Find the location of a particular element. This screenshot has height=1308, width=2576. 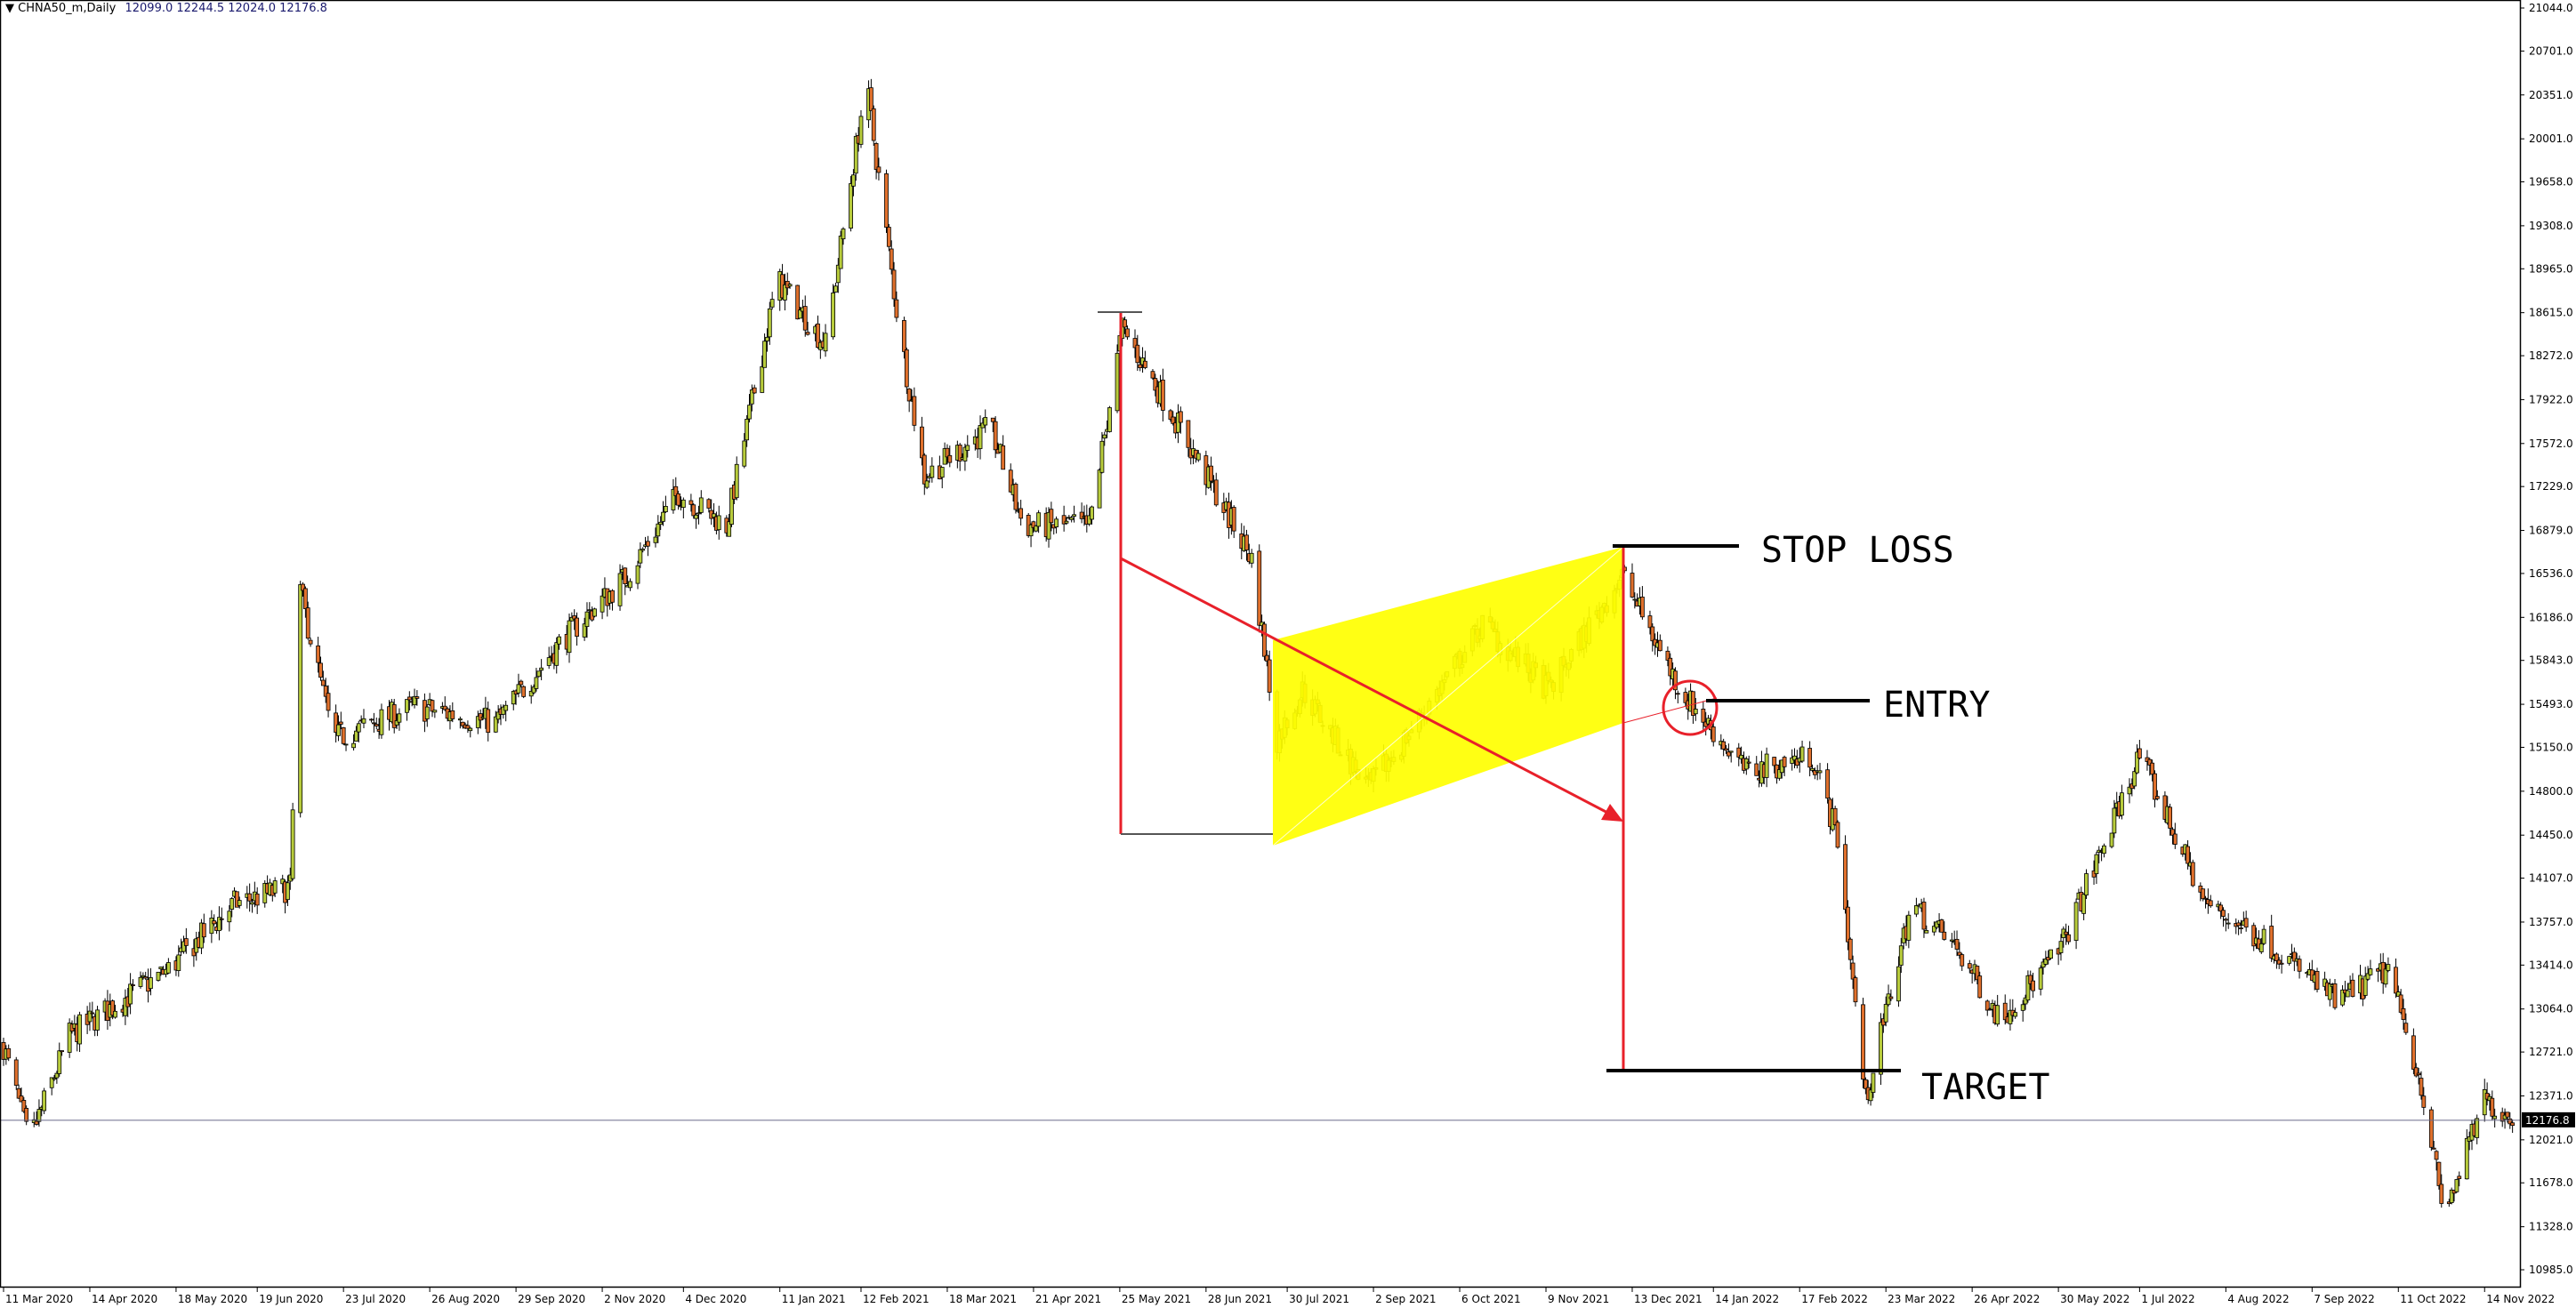

x-tick-label: 4 Dec 2020 is located at coordinates (715, 1299).